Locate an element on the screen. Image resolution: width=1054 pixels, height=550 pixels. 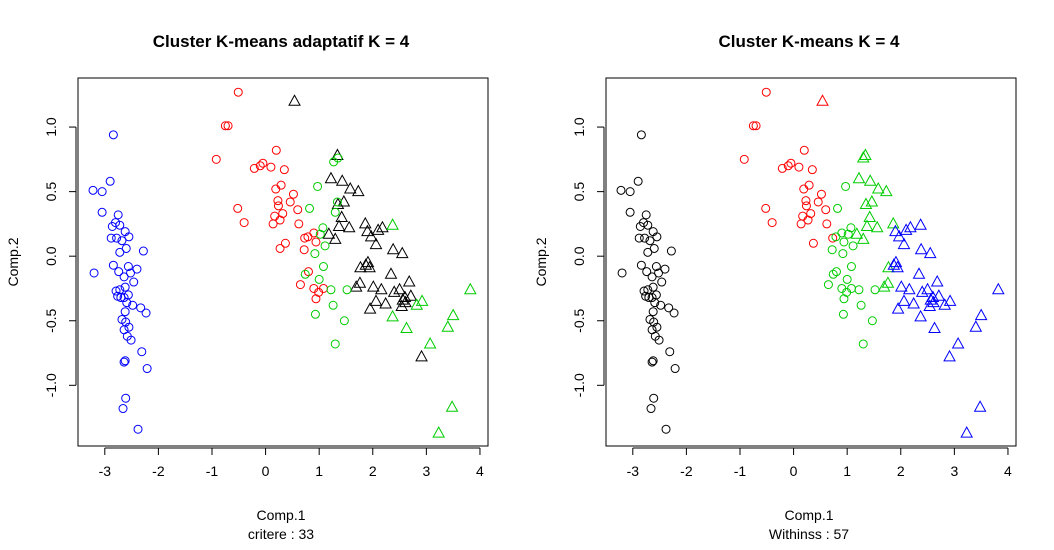
x-tick-label: -3 is located at coordinates (633, 471).